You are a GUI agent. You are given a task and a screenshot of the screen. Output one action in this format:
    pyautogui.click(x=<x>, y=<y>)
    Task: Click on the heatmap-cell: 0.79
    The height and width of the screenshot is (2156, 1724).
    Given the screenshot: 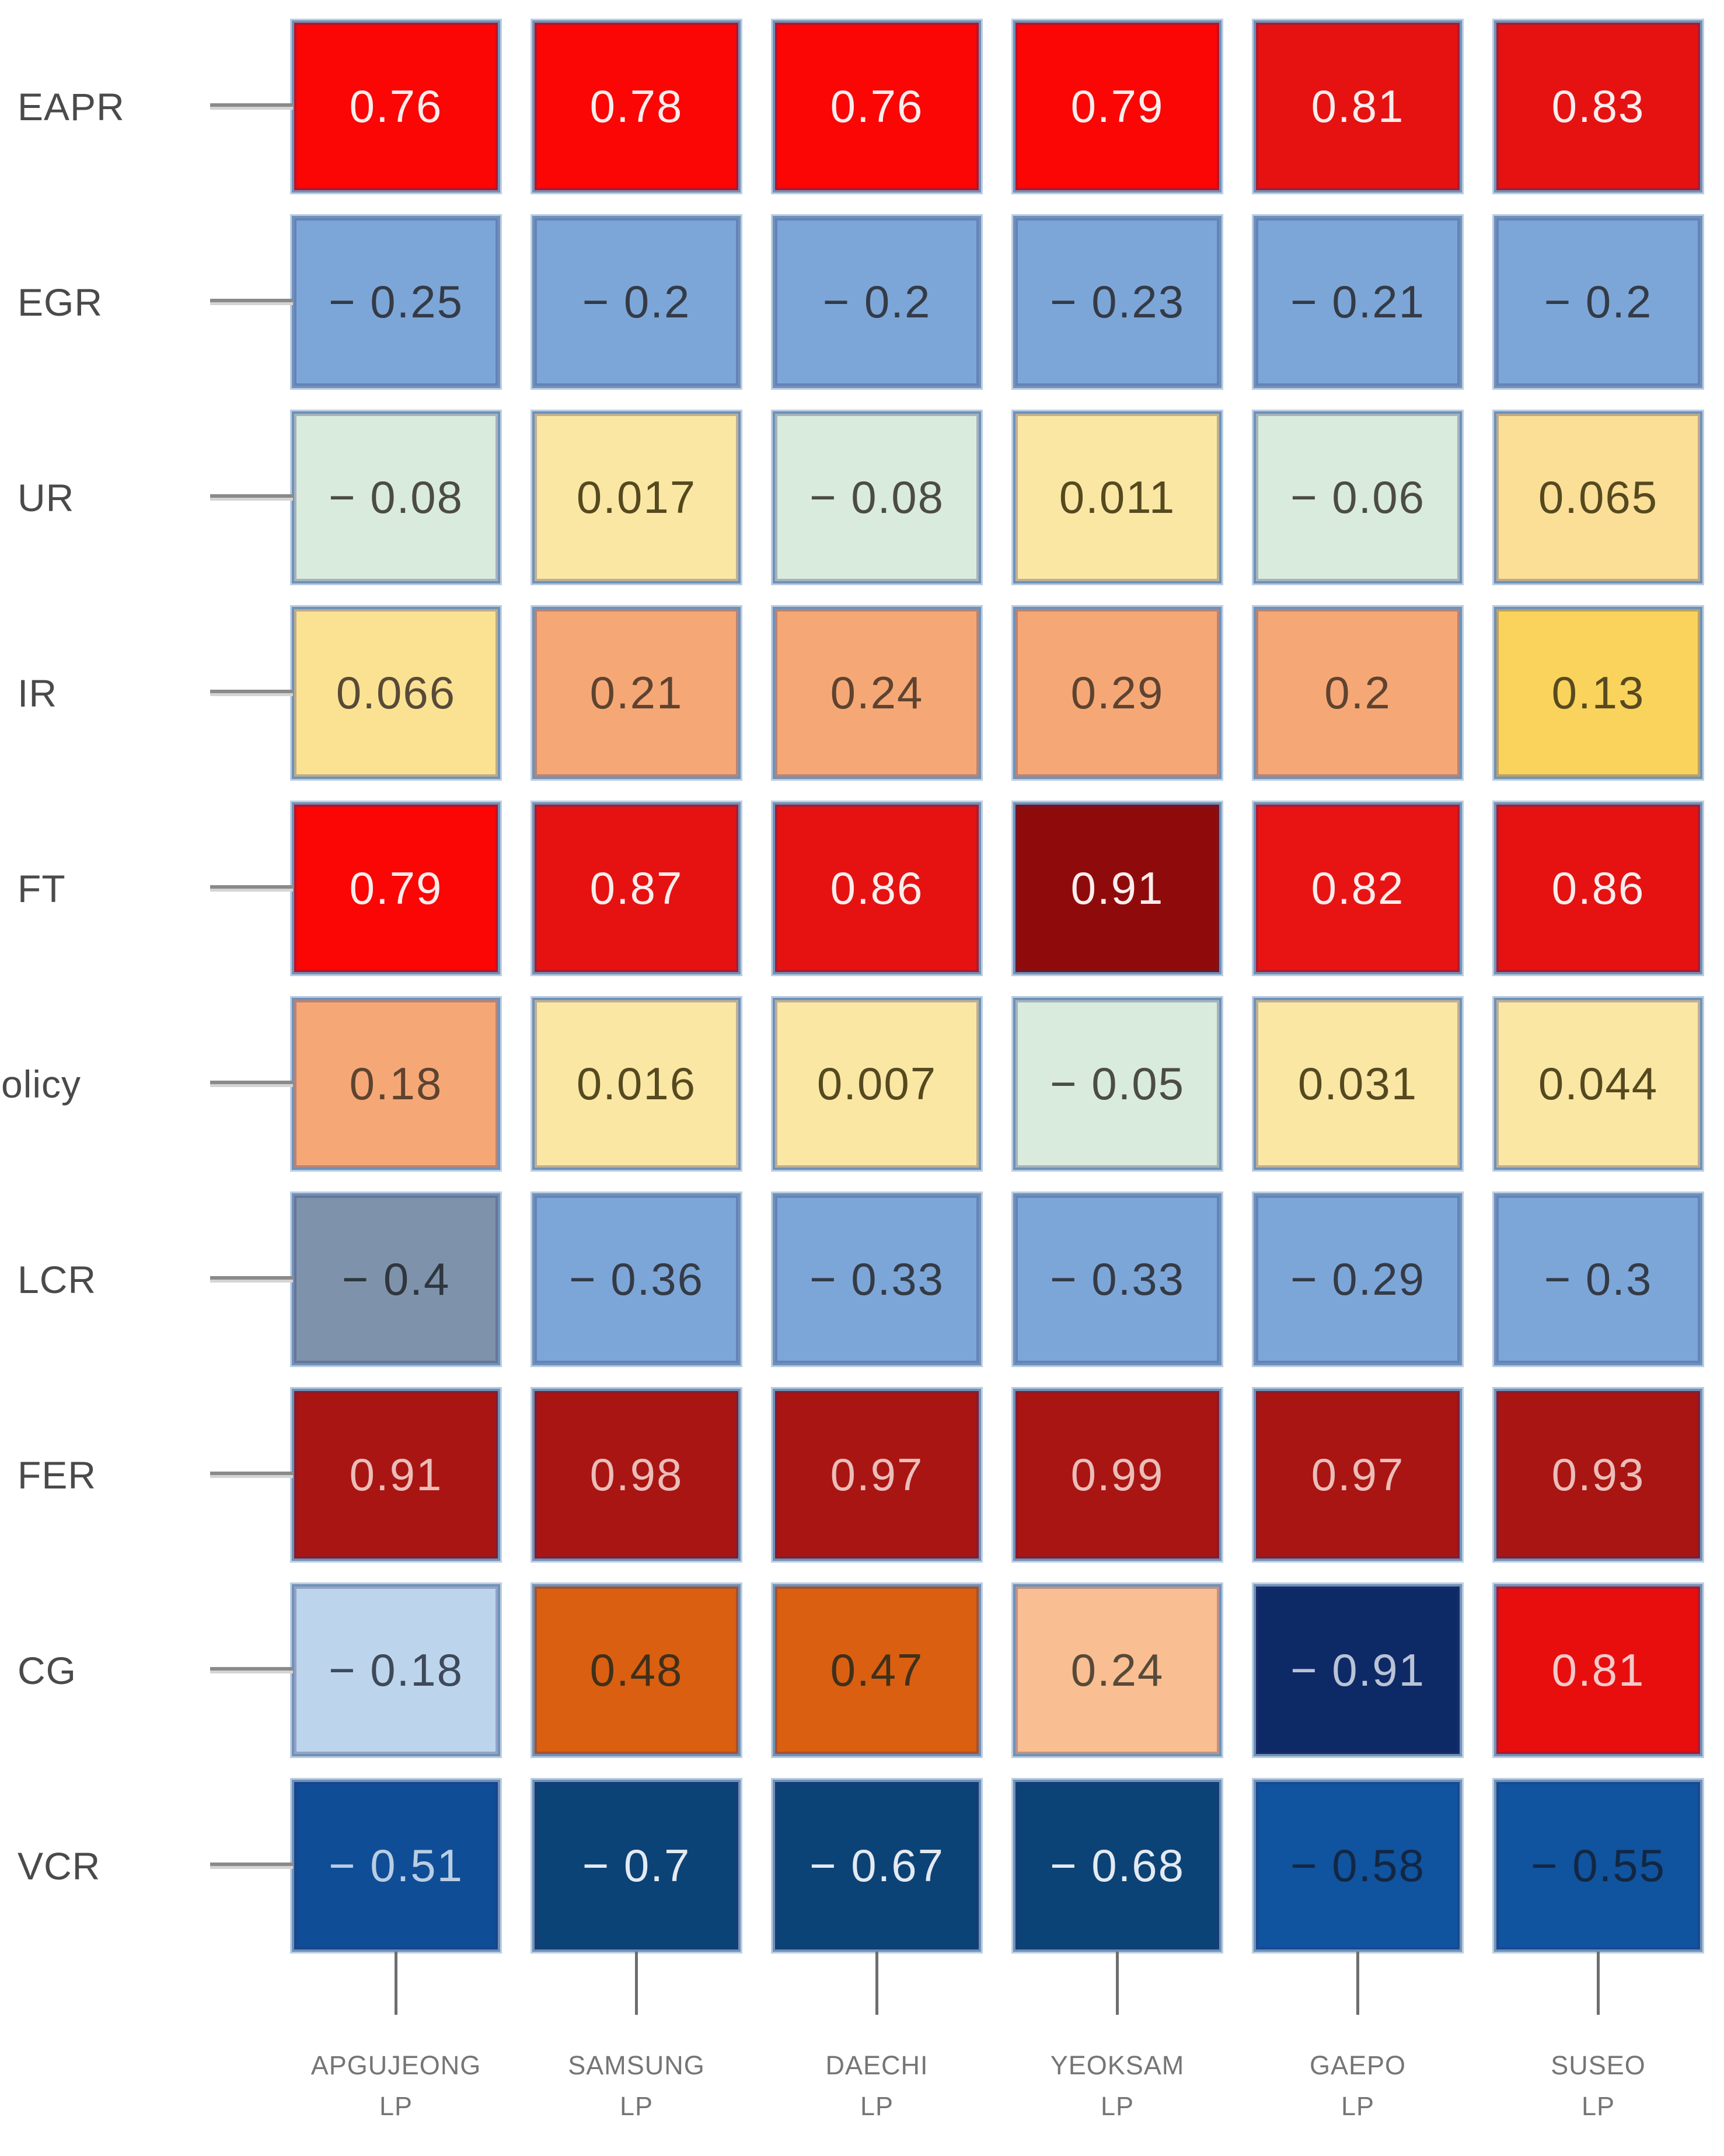 What is the action you would take?
    pyautogui.click(x=1117, y=106)
    